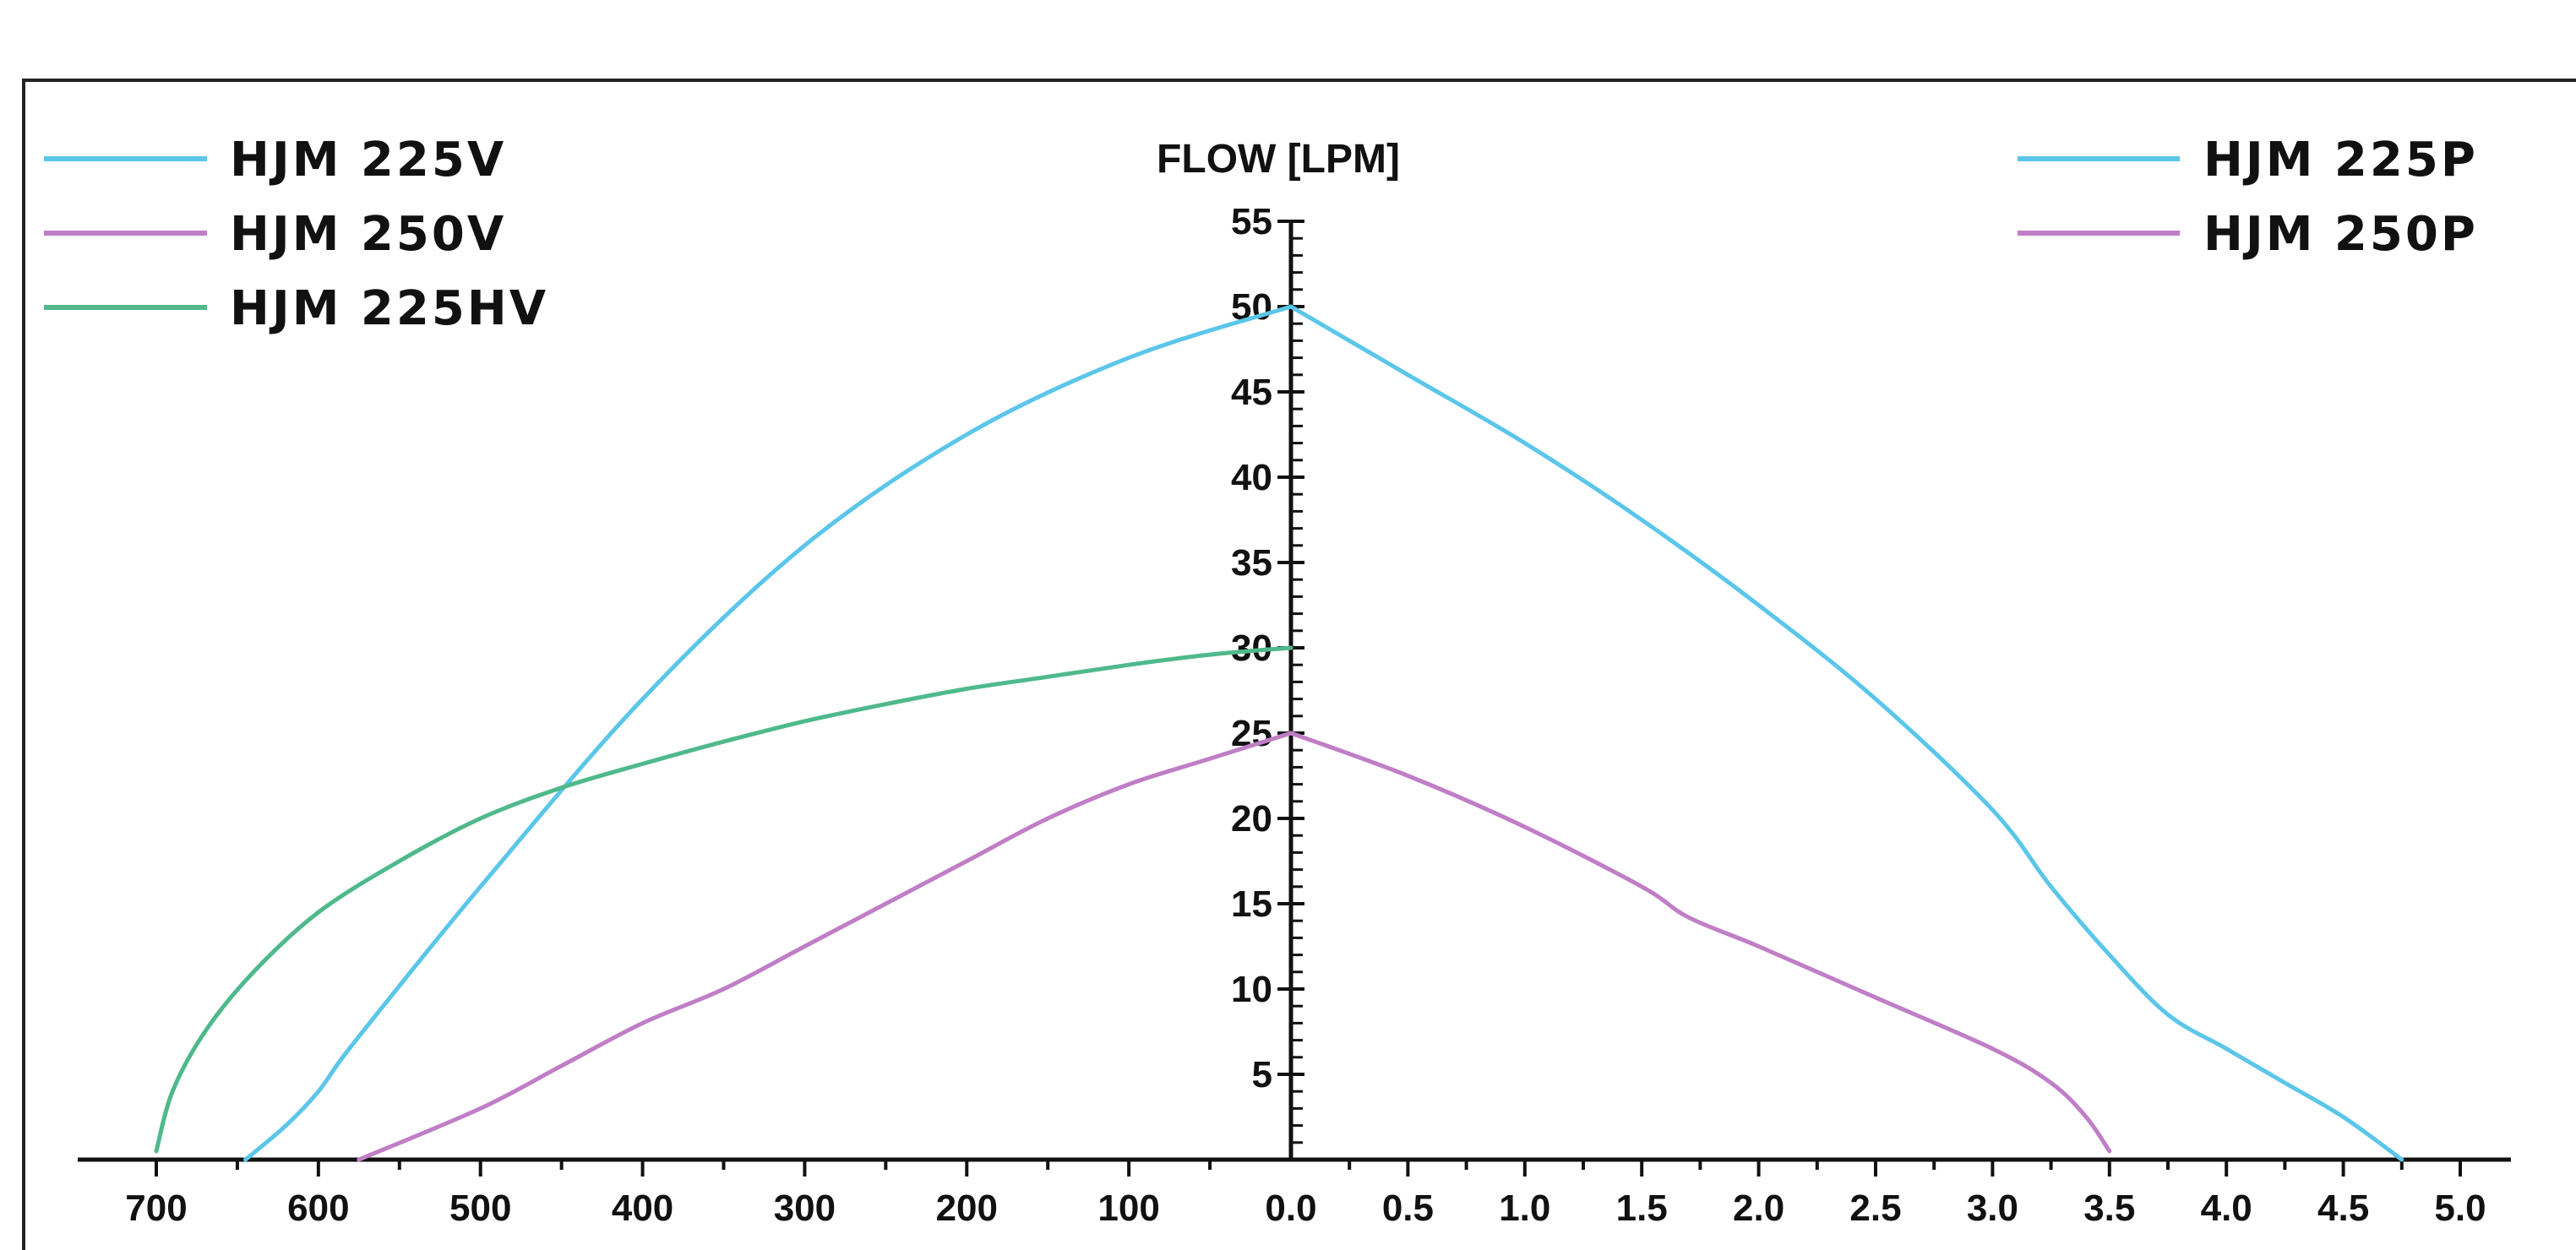  Describe the element at coordinates (1759, 1208) in the screenshot. I see `right-x-tick-label: 2.0` at that location.